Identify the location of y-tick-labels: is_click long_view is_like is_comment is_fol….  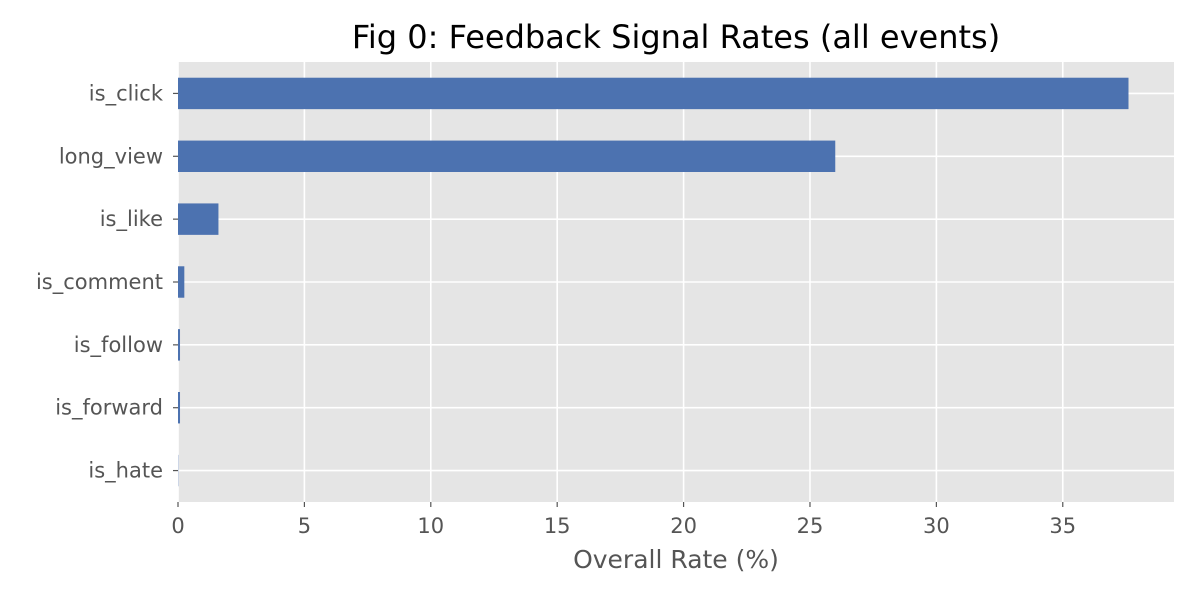
(107, 282).